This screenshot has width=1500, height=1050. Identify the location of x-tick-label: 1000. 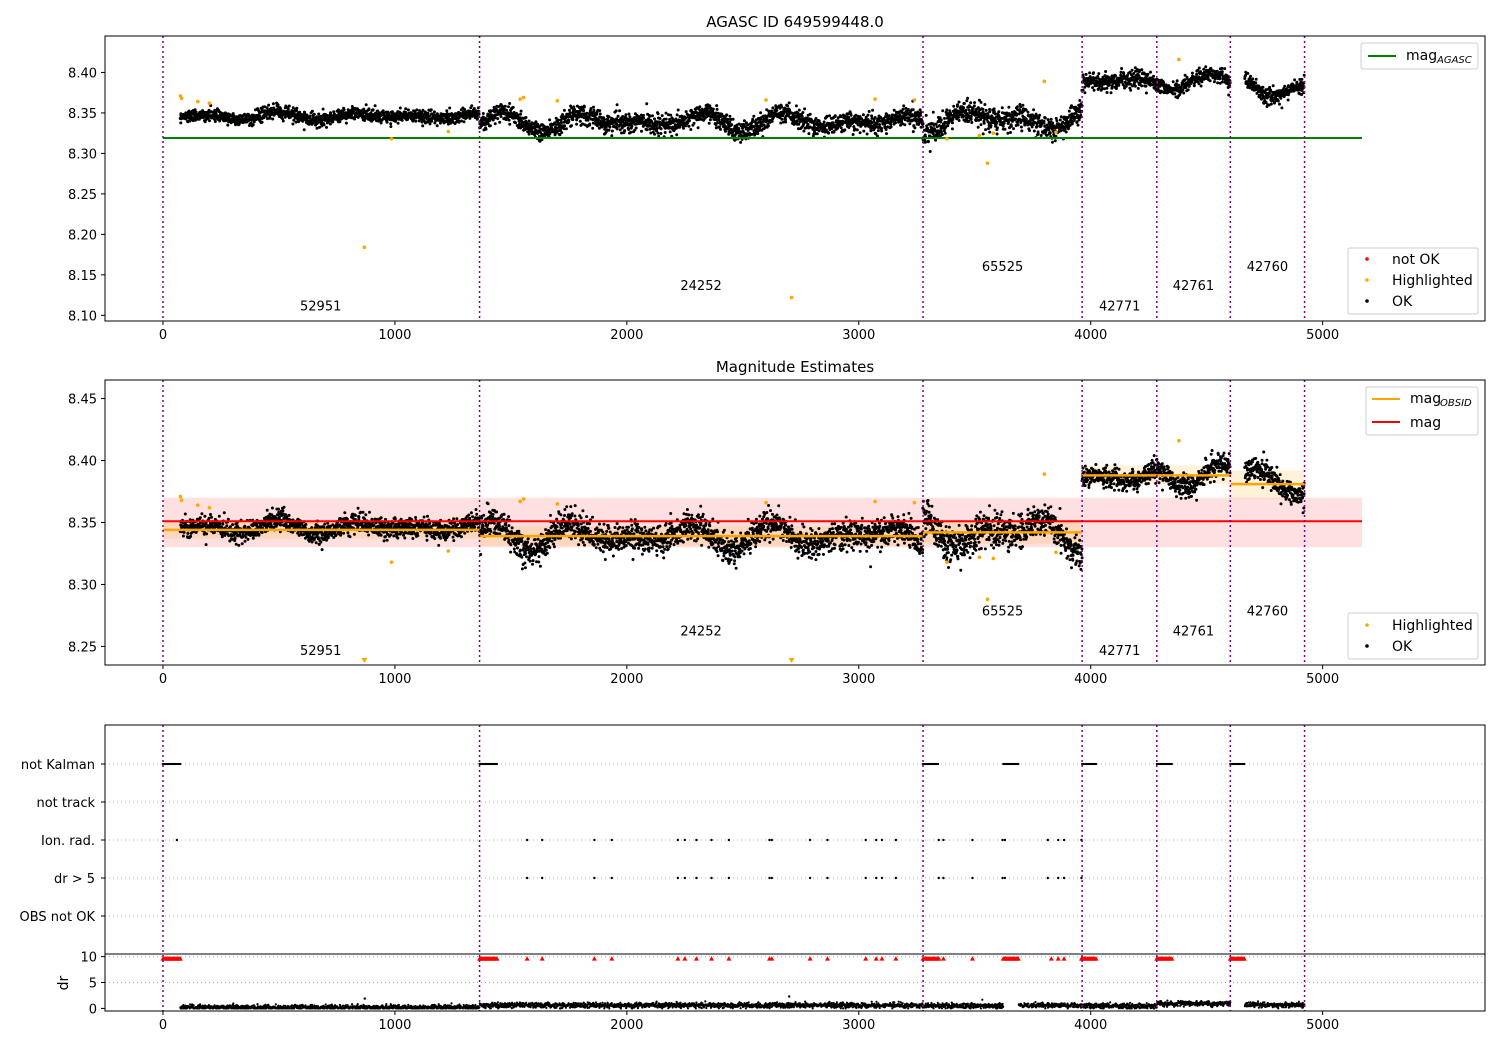
(394, 335).